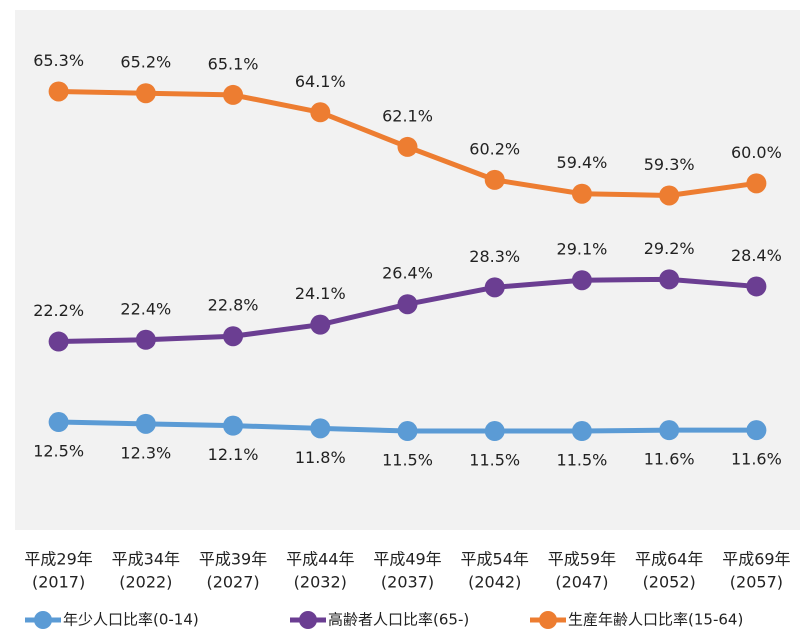 The height and width of the screenshot is (636, 803). I want to click on data-label: 22.4%, so click(145, 308).